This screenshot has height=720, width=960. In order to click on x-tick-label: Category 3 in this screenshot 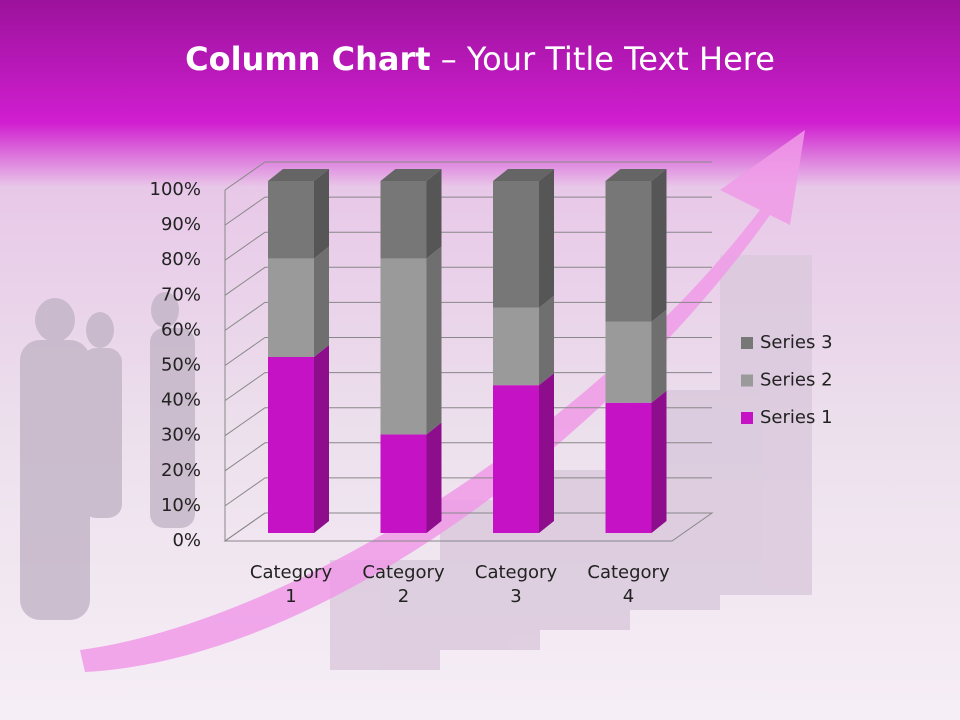, I will do `click(516, 584)`.